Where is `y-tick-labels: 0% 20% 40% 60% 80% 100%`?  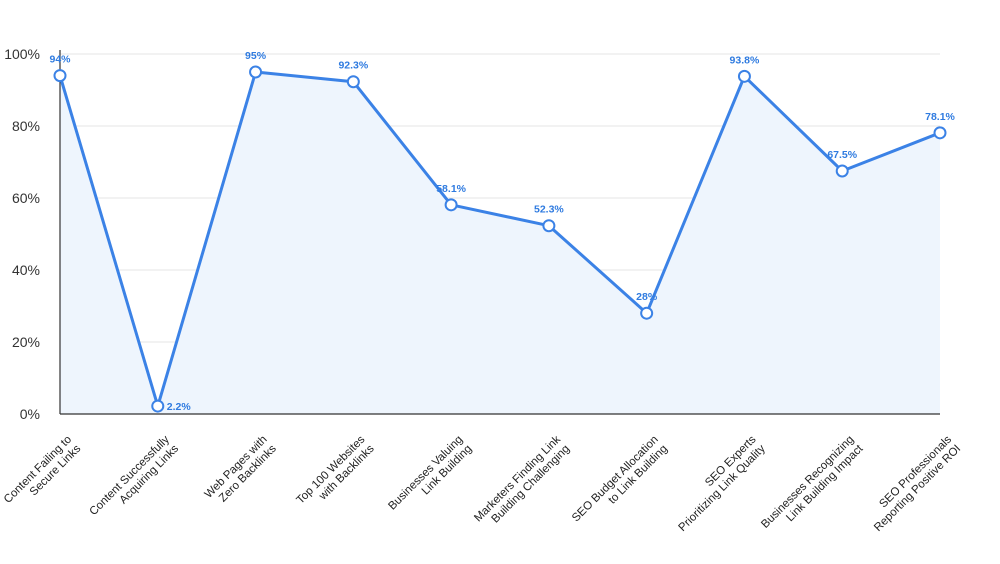 y-tick-labels: 0% 20% 40% 60% 80% 100% is located at coordinates (22, 234).